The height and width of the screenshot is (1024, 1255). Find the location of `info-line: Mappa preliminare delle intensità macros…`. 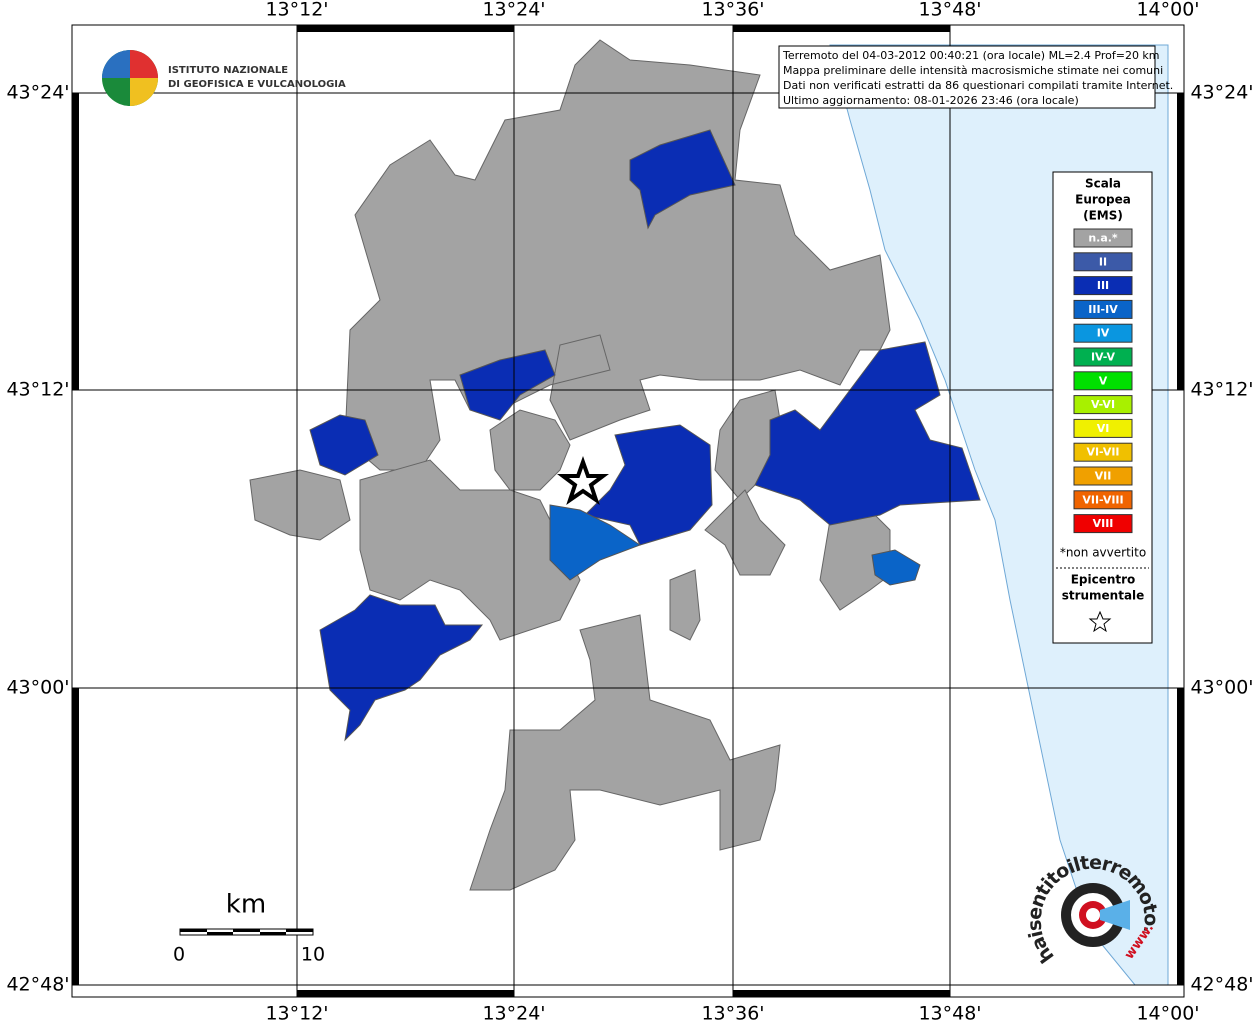

info-line: Mappa preliminare delle intensità macros… is located at coordinates (973, 70).